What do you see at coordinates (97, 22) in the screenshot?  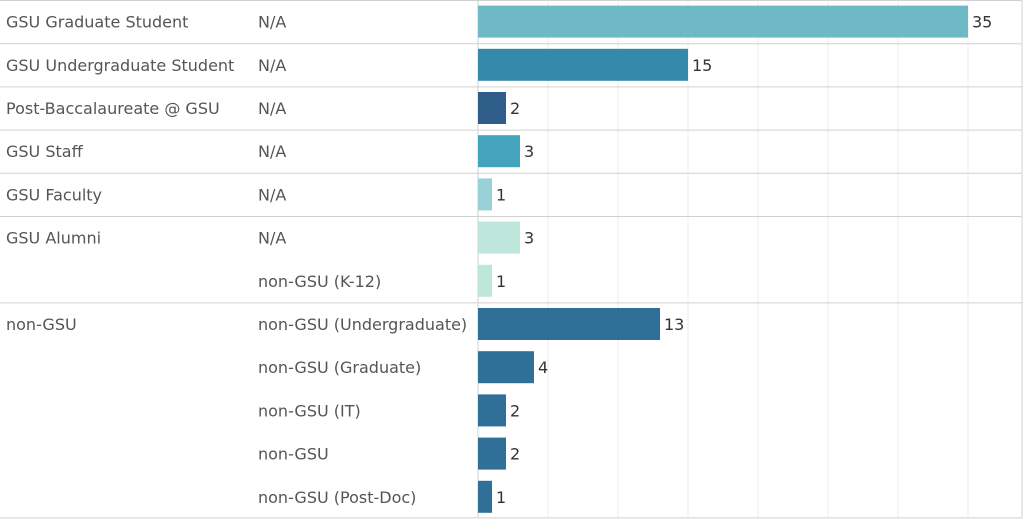 I see `group-label: GSU Graduate Student` at bounding box center [97, 22].